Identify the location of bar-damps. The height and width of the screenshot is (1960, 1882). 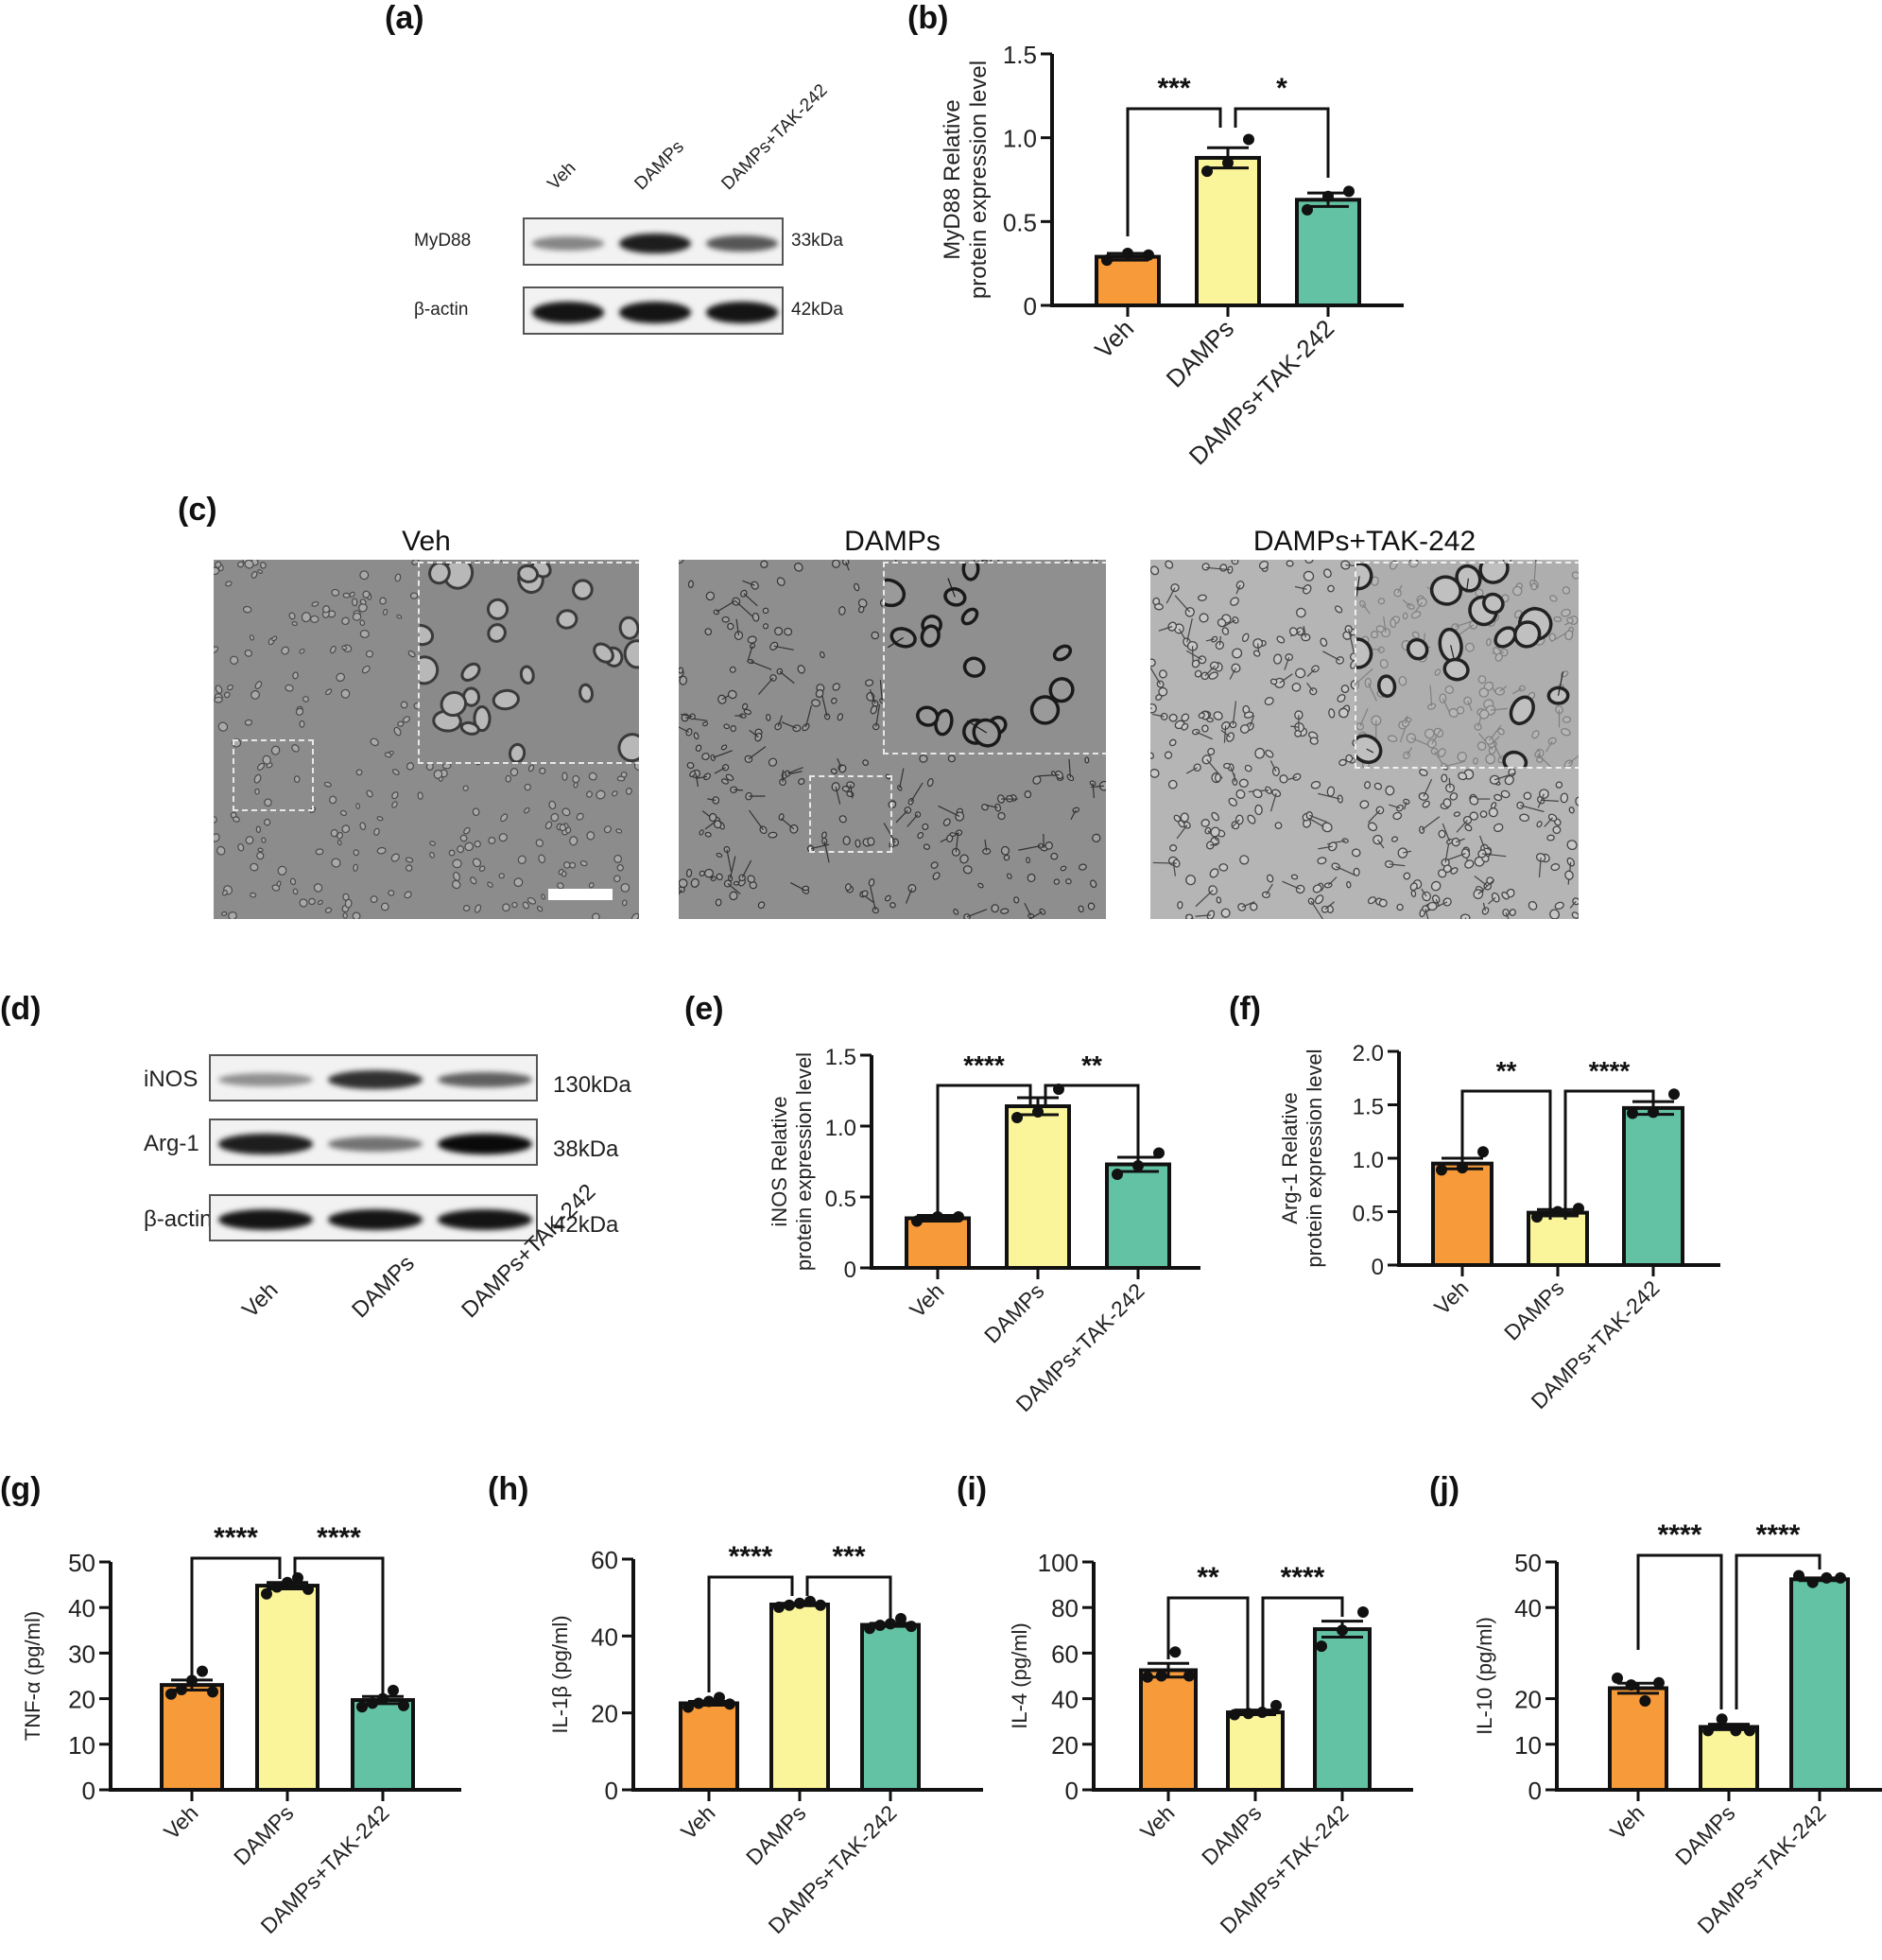
(1729, 1759).